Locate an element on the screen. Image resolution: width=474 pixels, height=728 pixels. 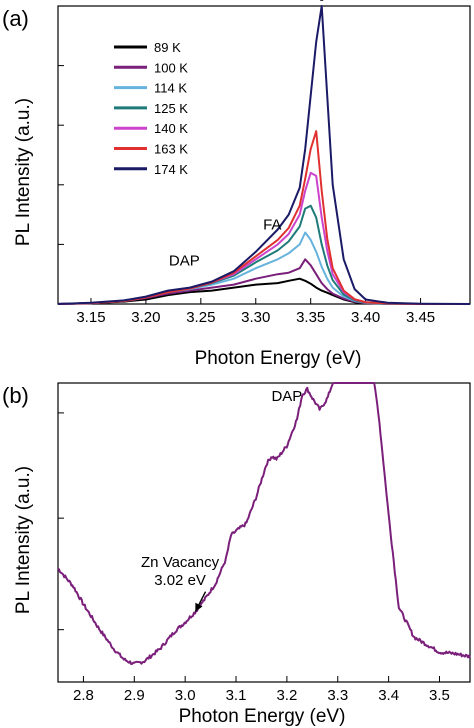
panel-b-ylabel: PL Intensity (a.u.) is located at coordinates (23, 540).